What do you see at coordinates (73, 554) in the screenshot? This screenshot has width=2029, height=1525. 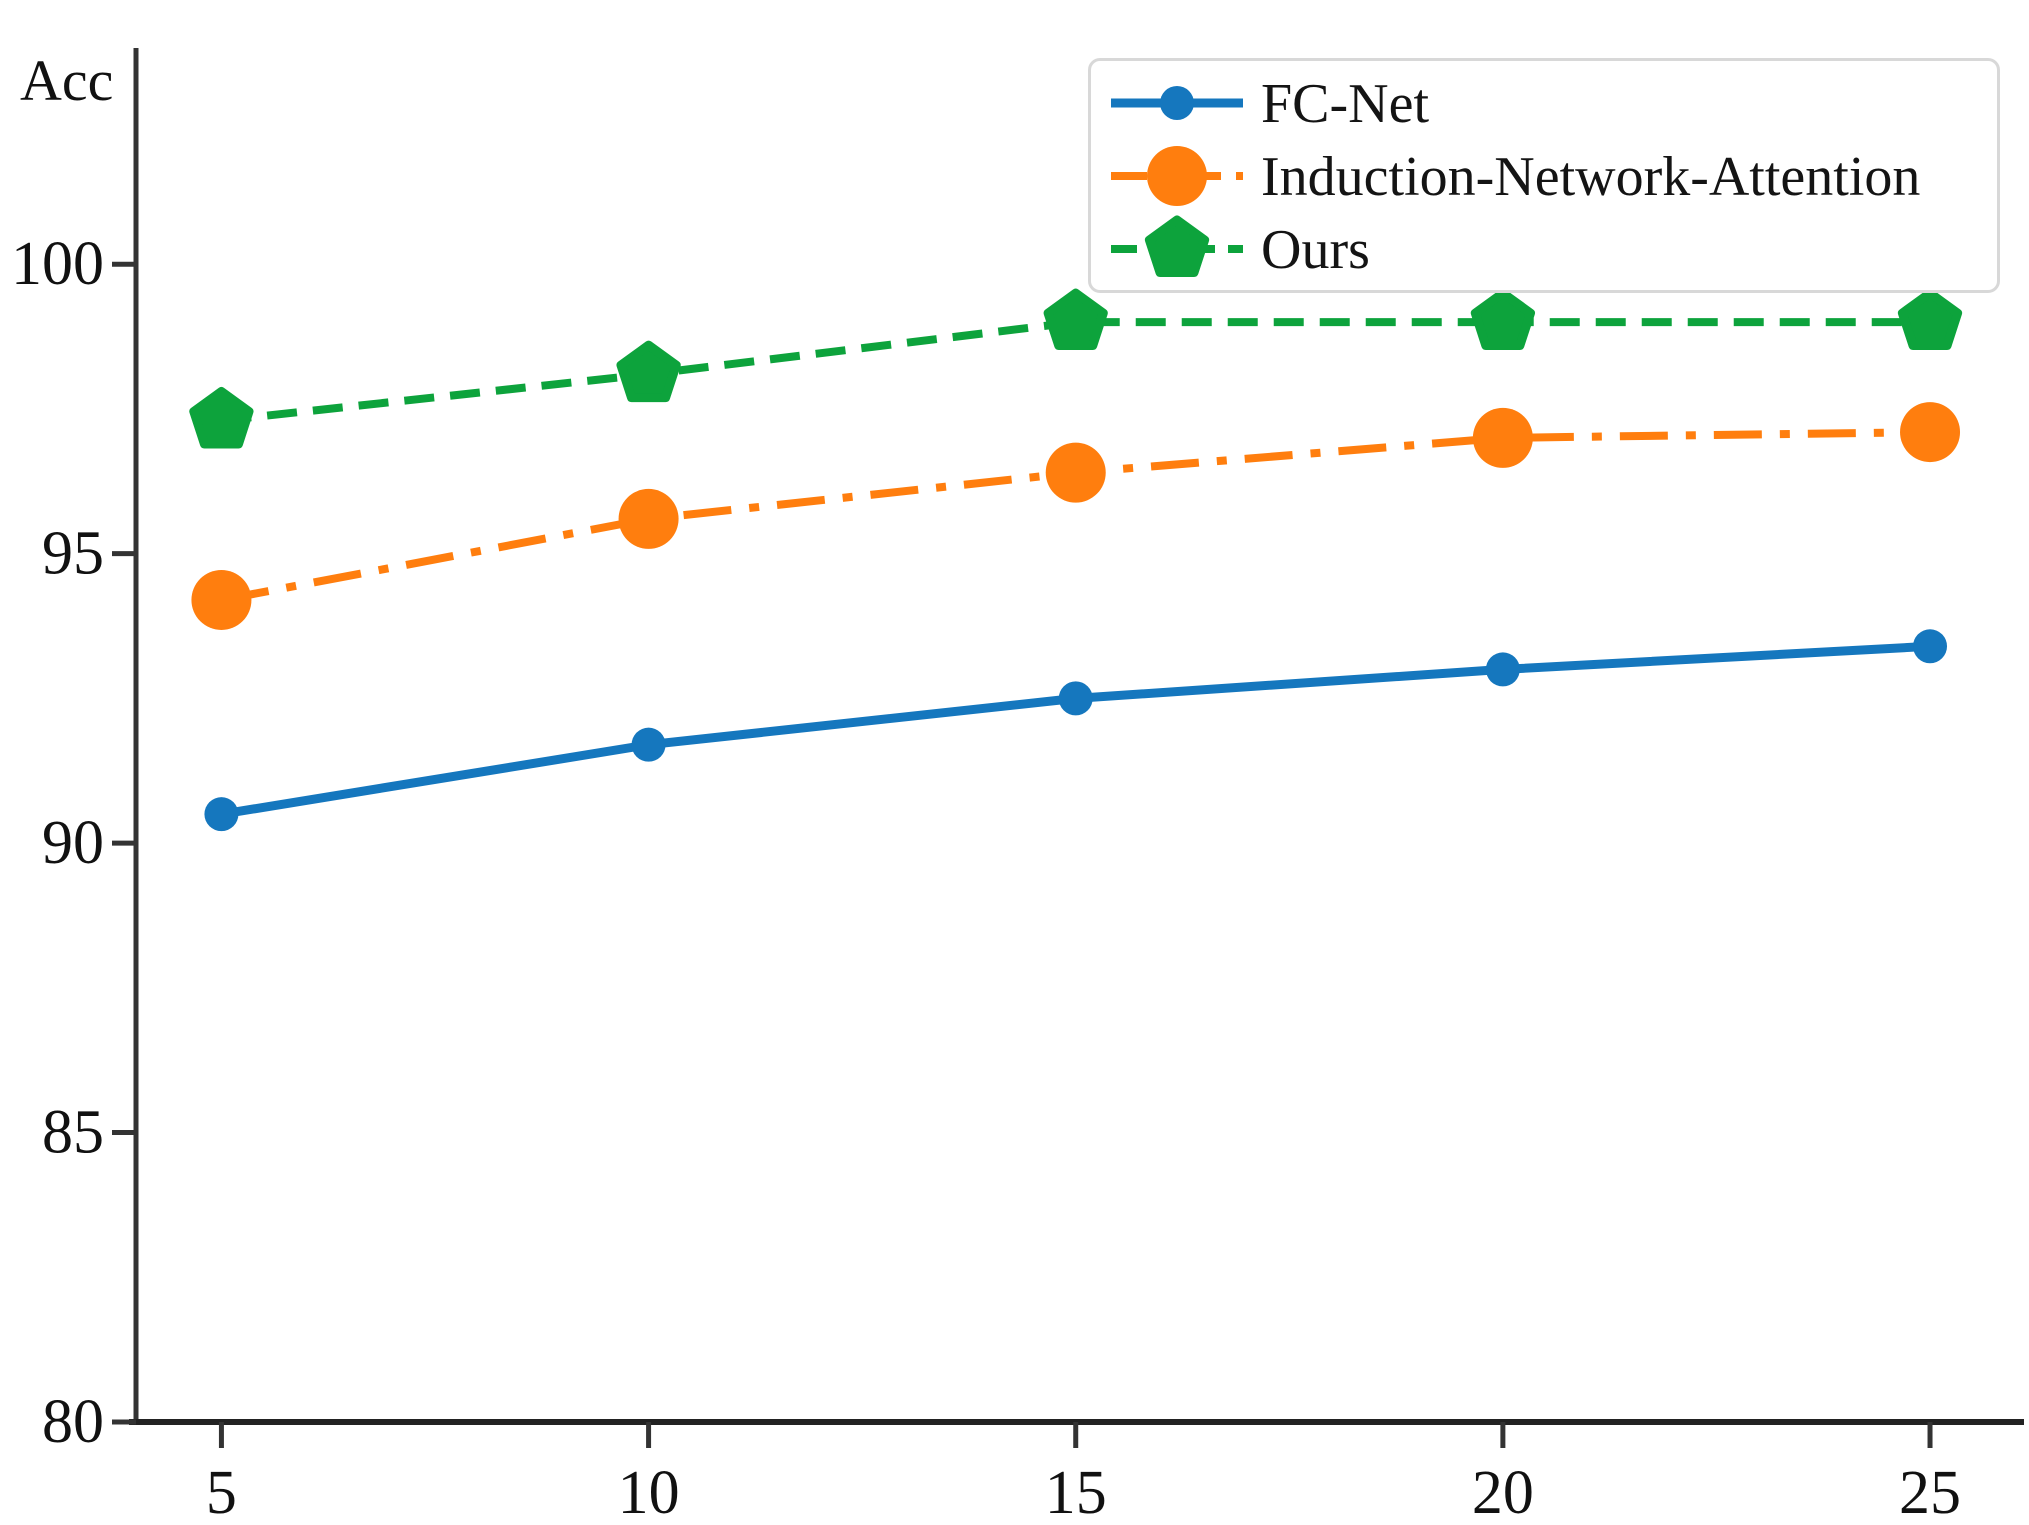 I see `y-tick-label: 95` at bounding box center [73, 554].